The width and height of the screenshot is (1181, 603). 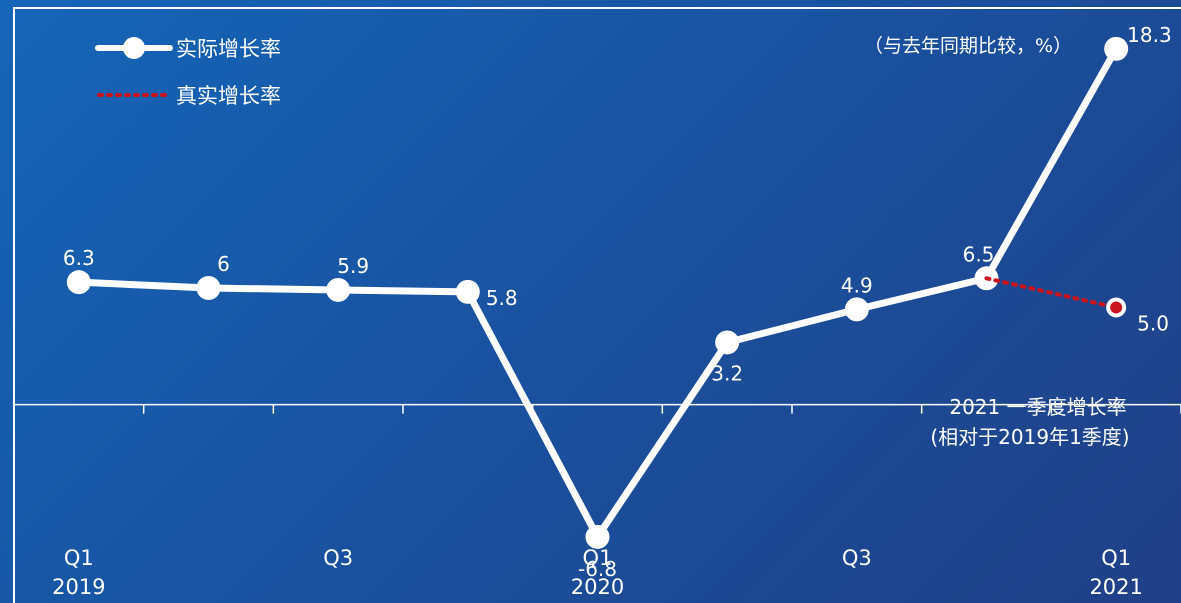 What do you see at coordinates (597, 408) in the screenshot?
I see `x-axis` at bounding box center [597, 408].